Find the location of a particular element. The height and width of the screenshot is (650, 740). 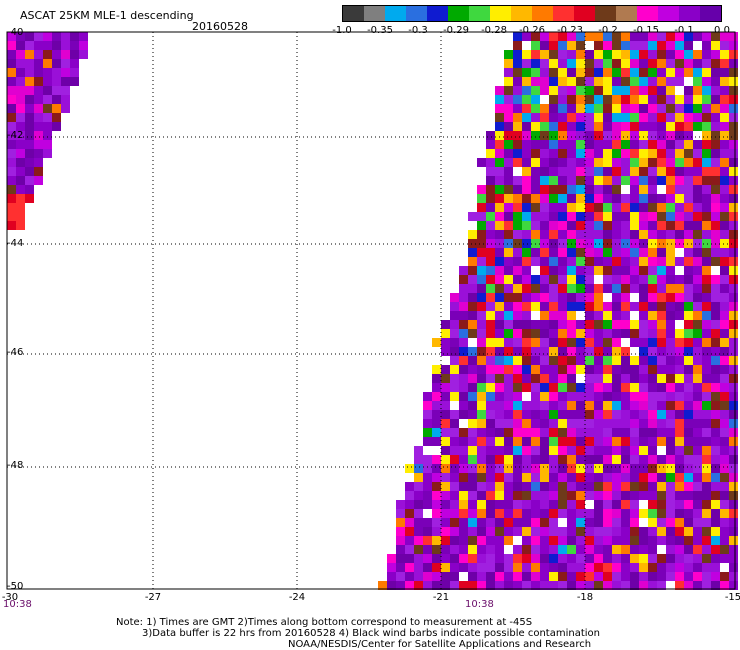

colorbar-swatch is located at coordinates (479, 13).